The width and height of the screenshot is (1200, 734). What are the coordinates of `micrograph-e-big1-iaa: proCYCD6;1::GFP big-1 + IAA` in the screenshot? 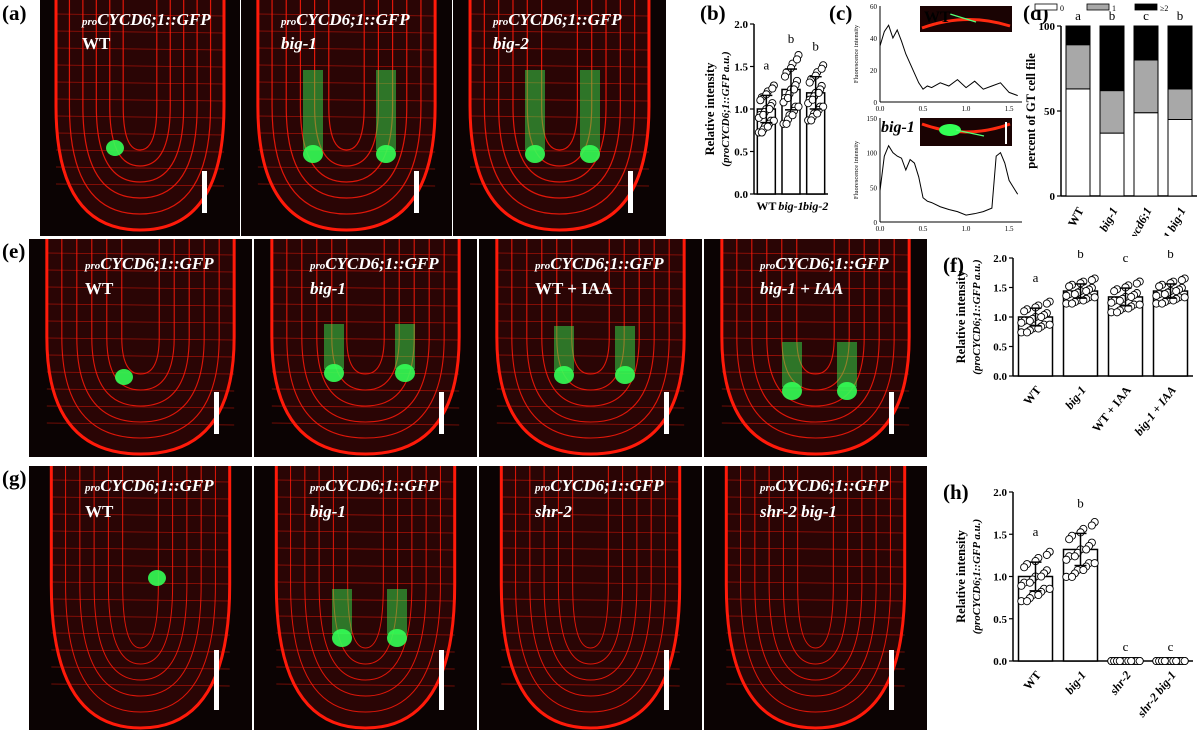 It's located at (815, 348).